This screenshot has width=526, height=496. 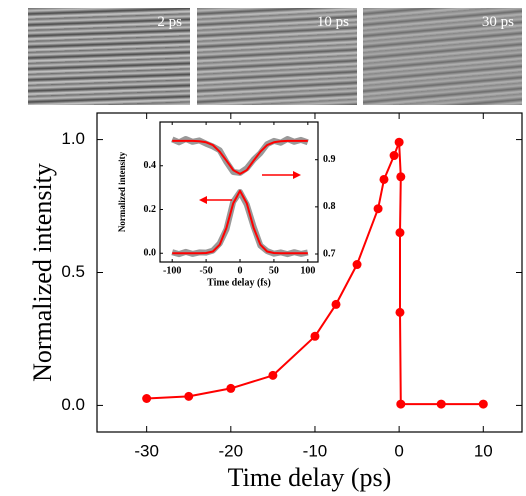 What do you see at coordinates (442, 56) in the screenshot?
I see `image-panel: 30 ps` at bounding box center [442, 56].